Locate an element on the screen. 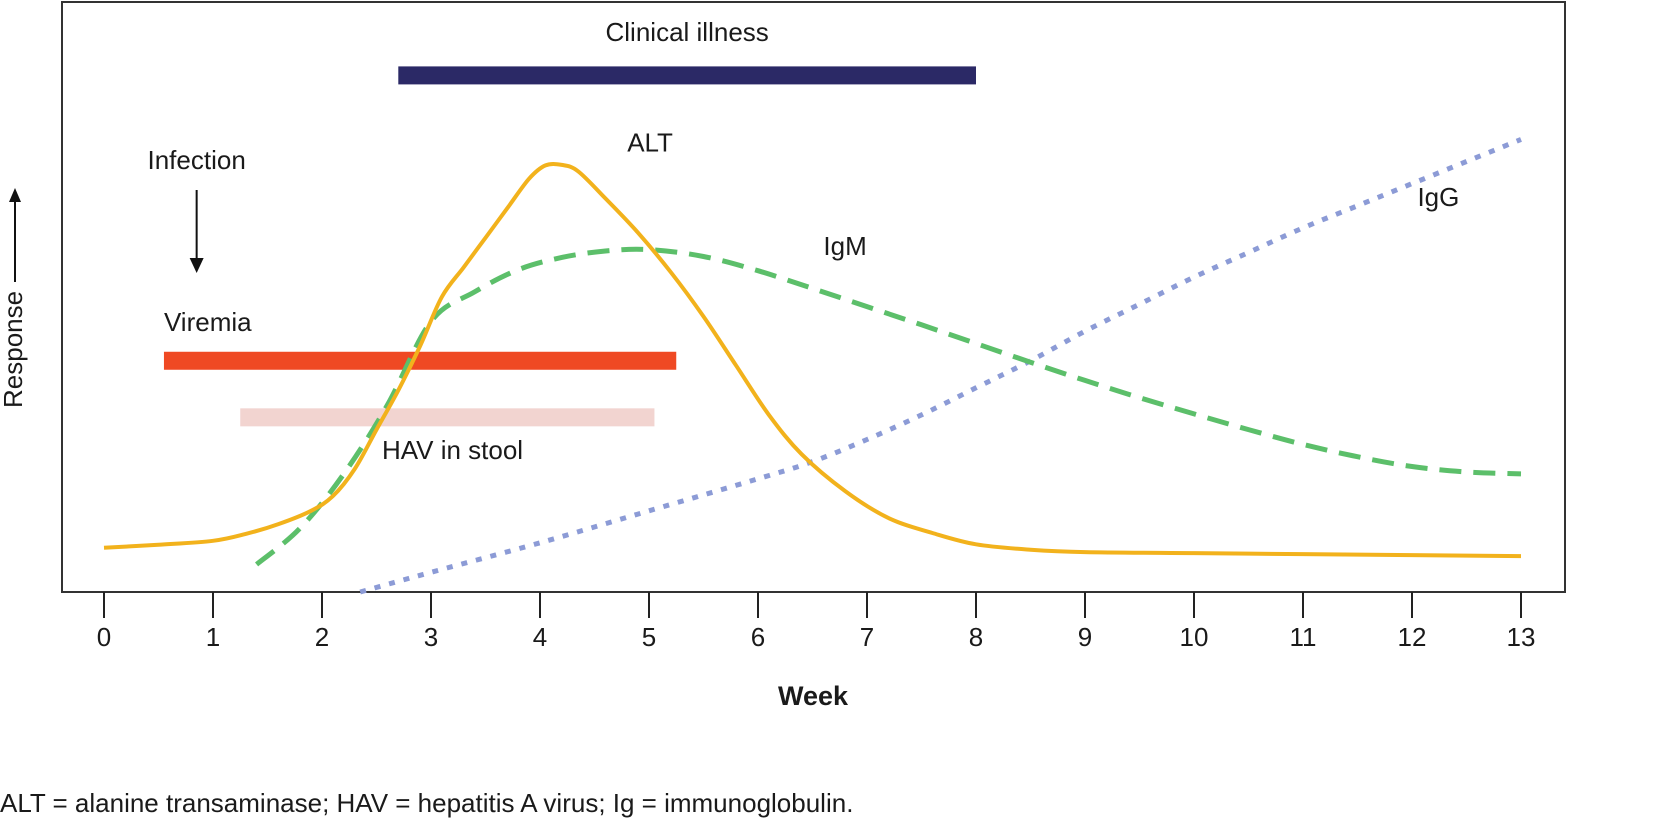 The width and height of the screenshot is (1654, 825). x-tick-label: 7 is located at coordinates (867, 637).